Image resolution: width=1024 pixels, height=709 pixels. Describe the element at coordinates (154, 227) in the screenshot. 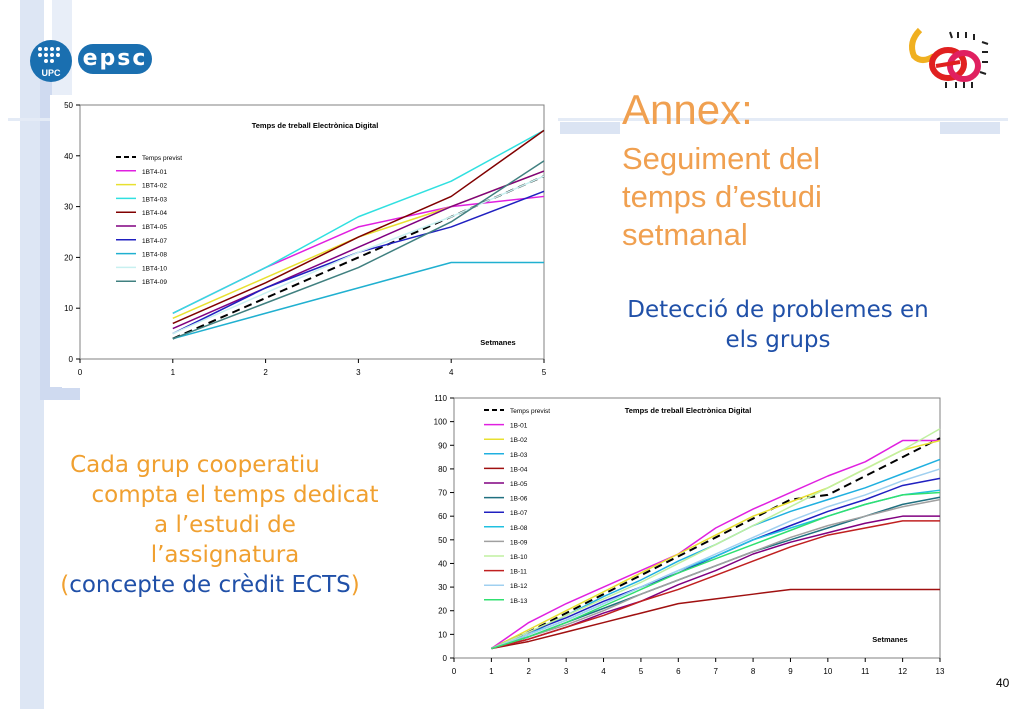

I see `legend-label: 1BT4-05` at that location.